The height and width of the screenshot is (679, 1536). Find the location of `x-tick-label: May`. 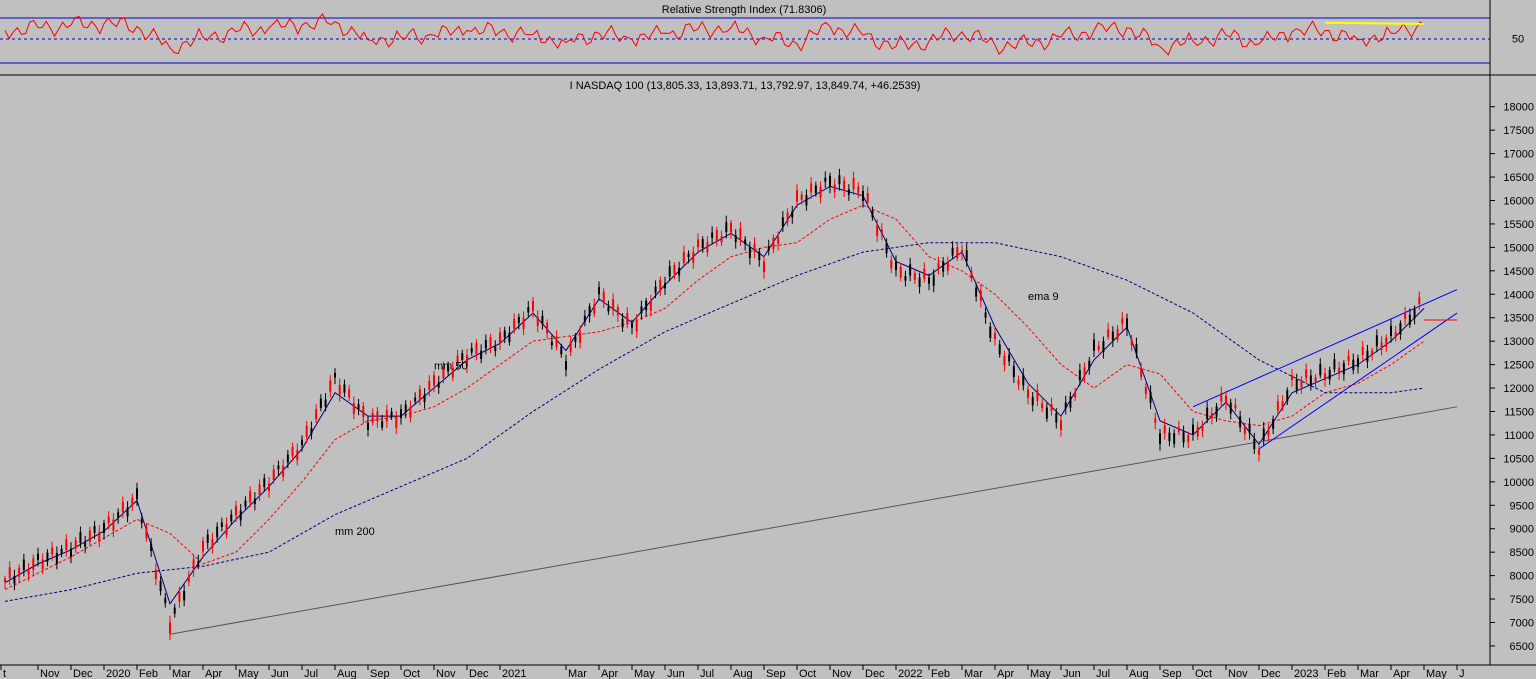

x-tick-label: May is located at coordinates (1040, 673).